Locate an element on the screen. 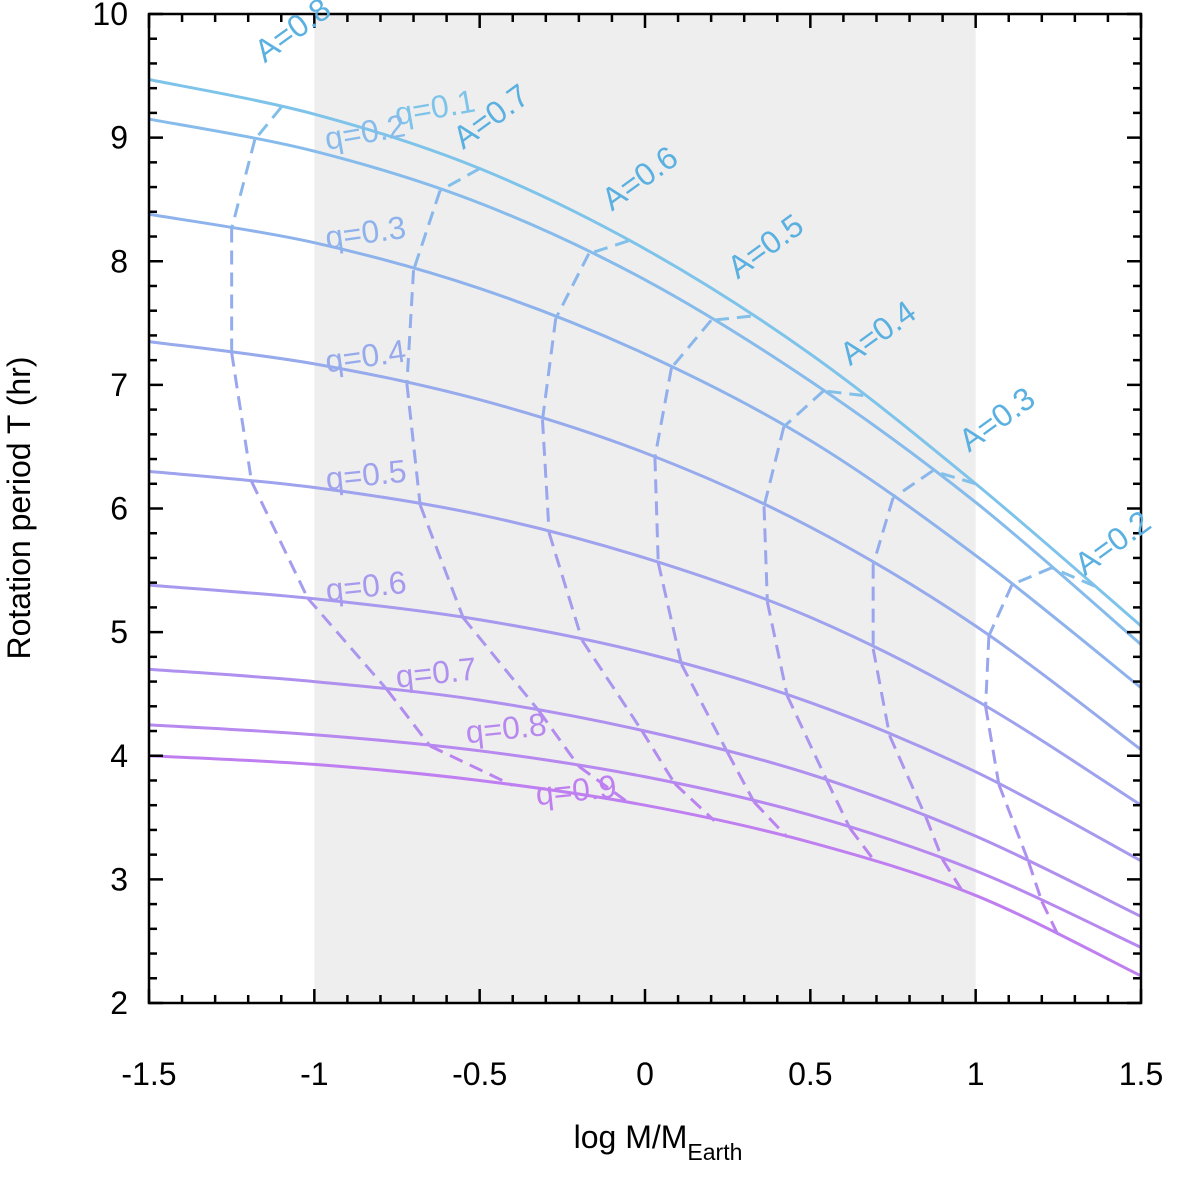 This screenshot has width=1200, height=1193. y-tick-label: 10 is located at coordinates (110, 16).